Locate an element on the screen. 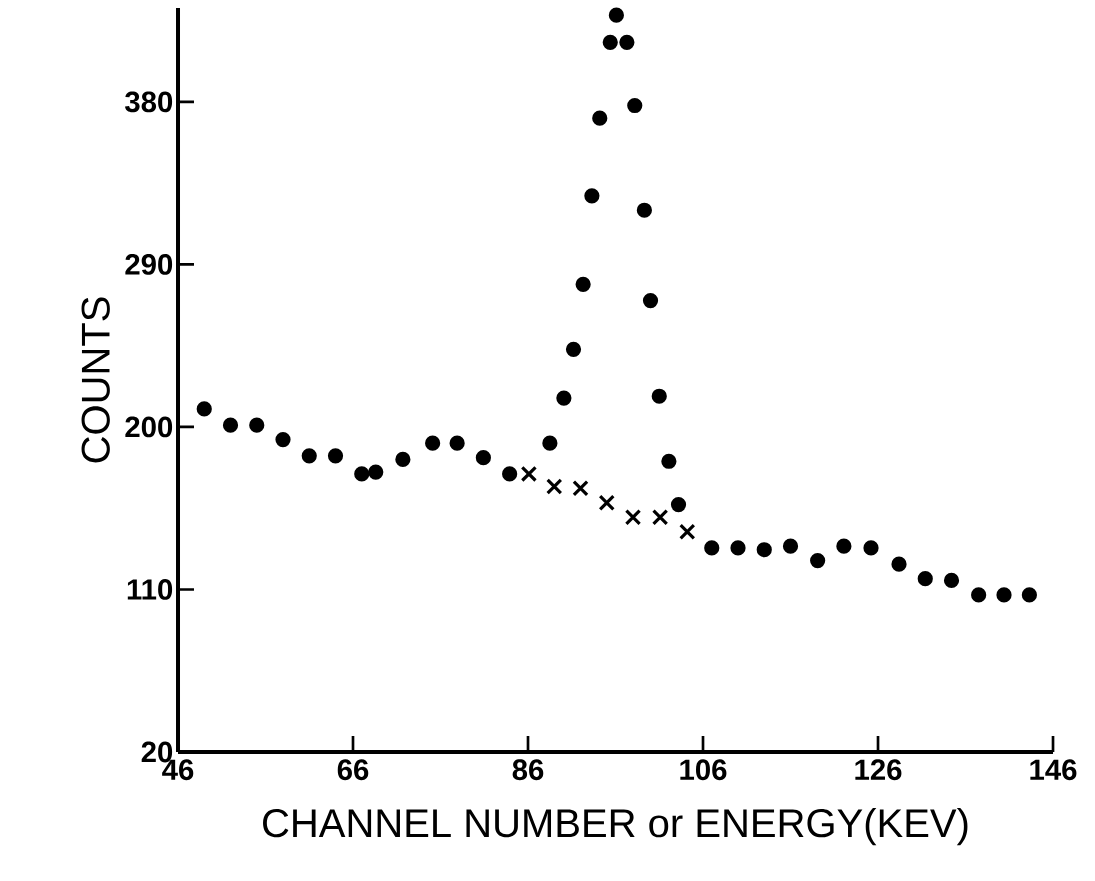 This screenshot has width=1095, height=881. x-tick-label: 146 is located at coordinates (1053, 770).